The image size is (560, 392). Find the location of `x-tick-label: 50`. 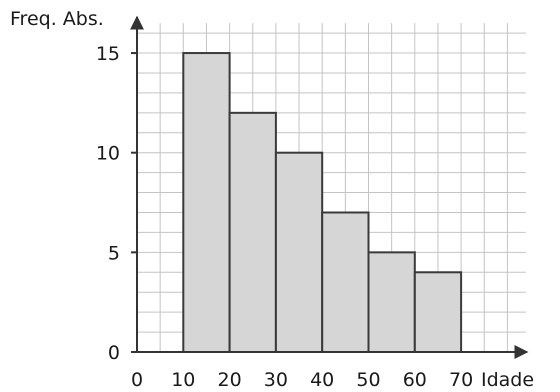

x-tick-label: 50 is located at coordinates (368, 380).